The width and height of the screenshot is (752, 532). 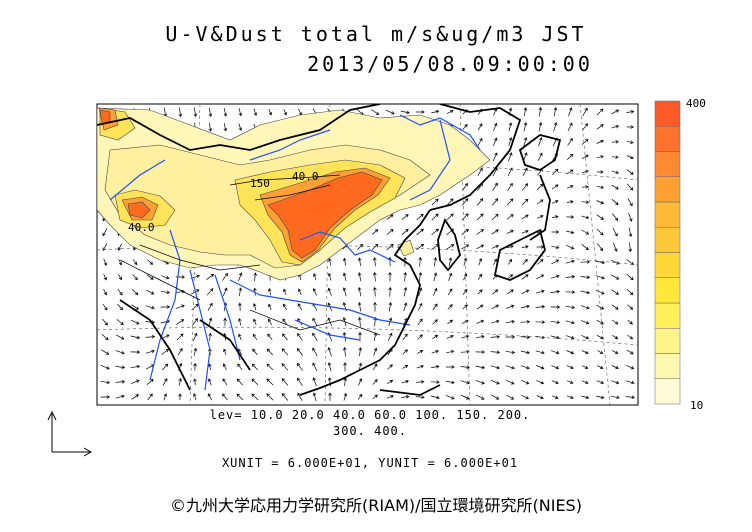 What do you see at coordinates (376, 505) in the screenshot?
I see `copyright-notice: ©九州大学応用力学研究所(RIAM)/国立環境研究所(NIES)` at bounding box center [376, 505].